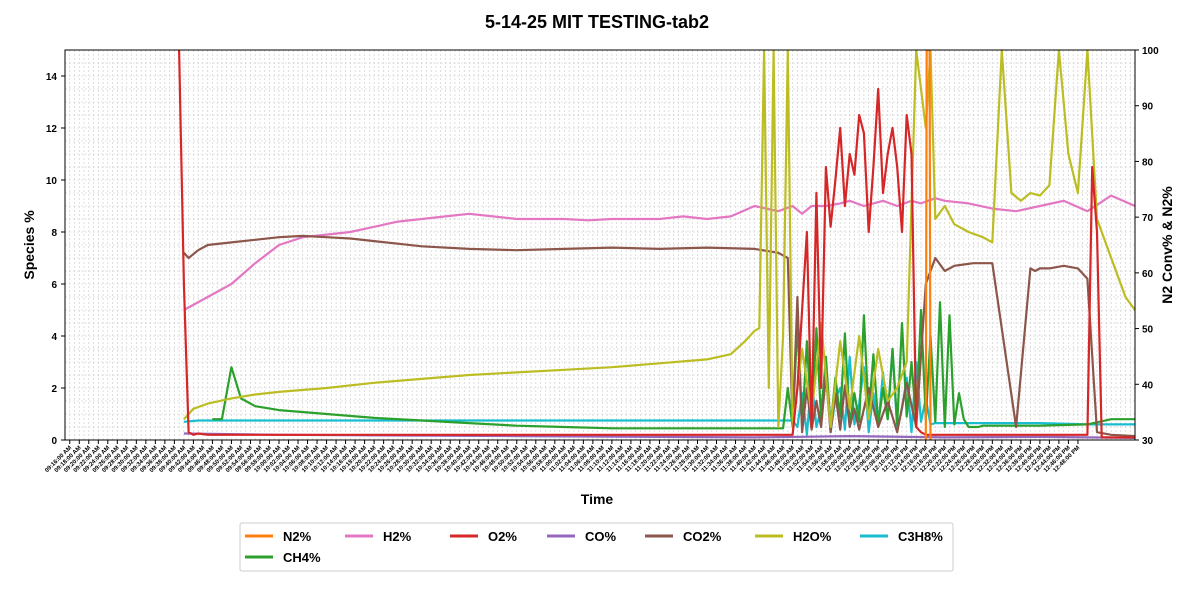  I want to click on legend-label: C3H8%, so click(920, 536).